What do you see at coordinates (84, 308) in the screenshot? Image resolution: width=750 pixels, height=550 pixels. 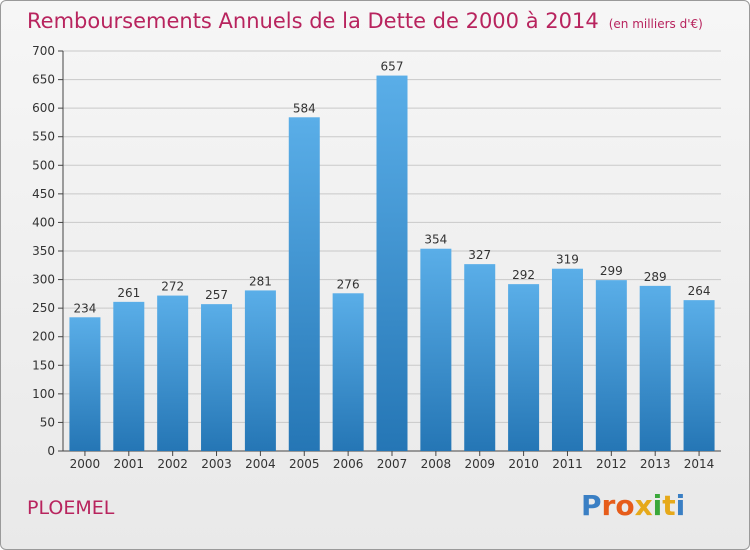 I see `bar-value-label: 234` at bounding box center [84, 308].